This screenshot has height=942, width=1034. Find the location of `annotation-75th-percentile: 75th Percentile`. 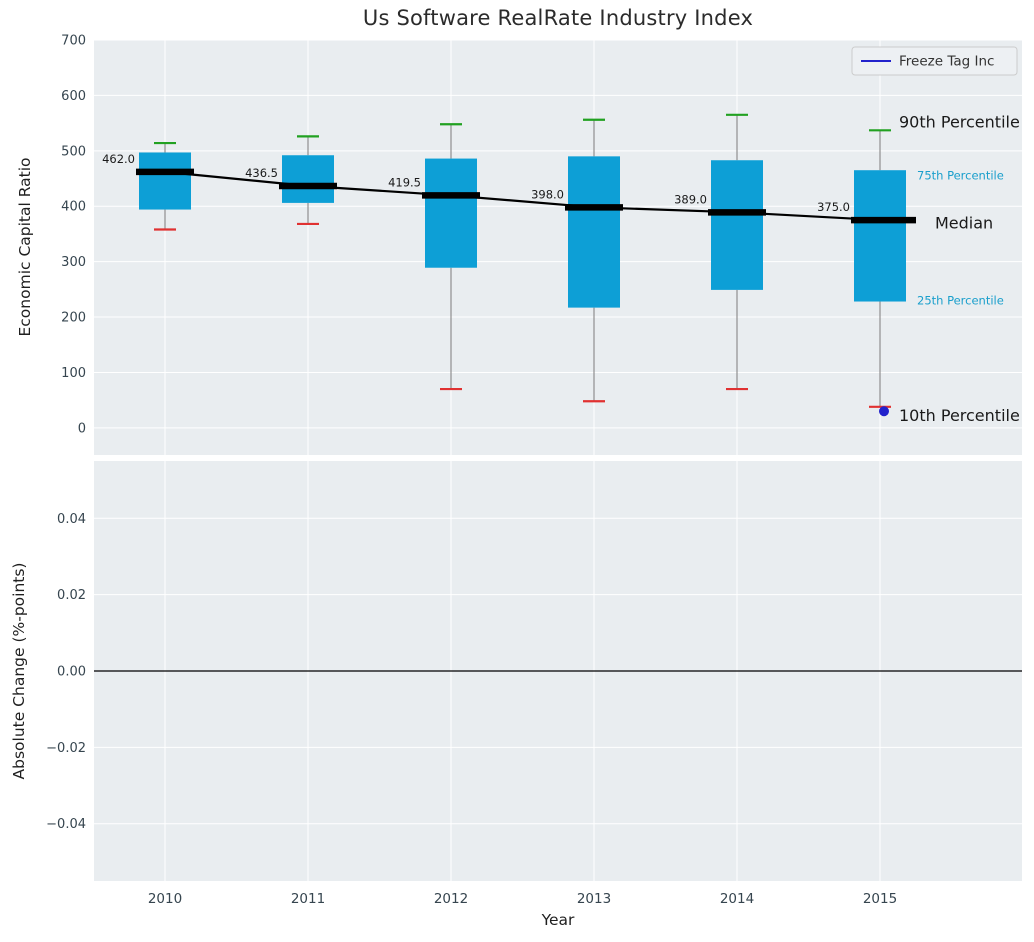

annotation-75th-percentile: 75th Percentile is located at coordinates (960, 176).